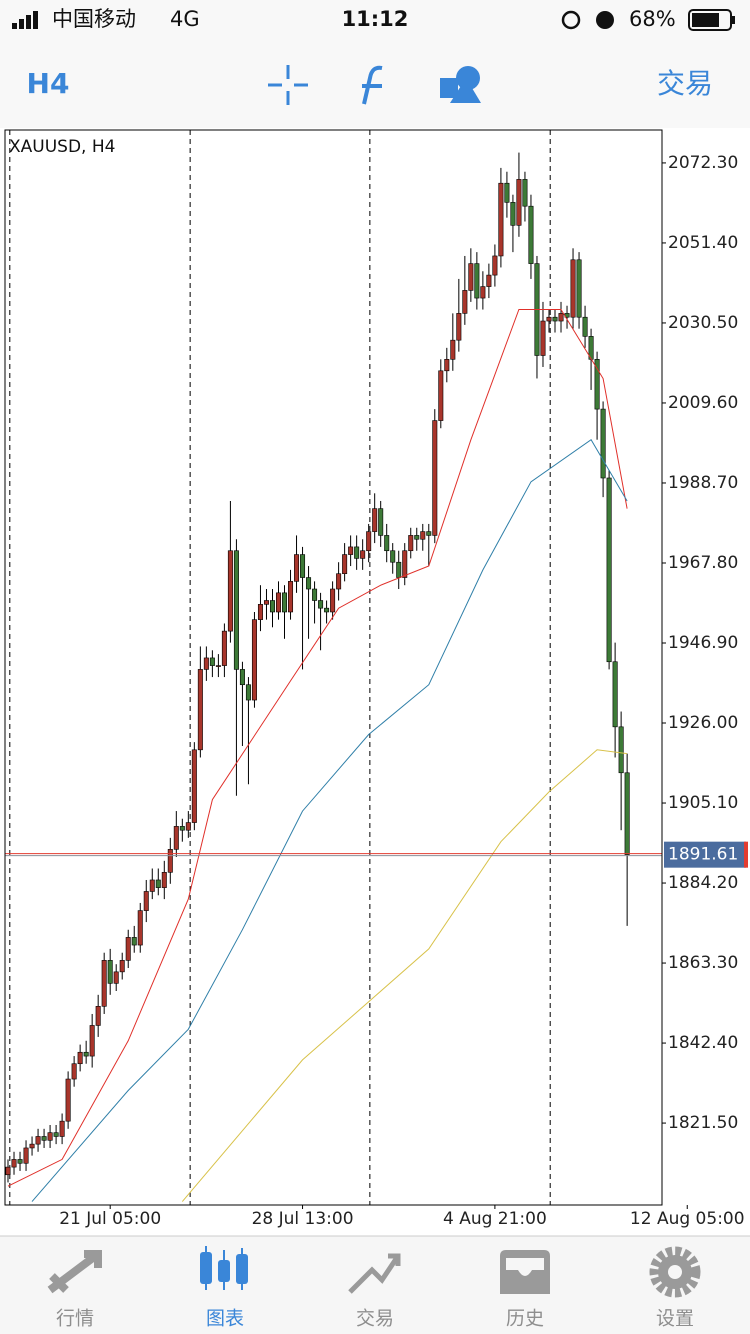 The height and width of the screenshot is (1334, 750). I want to click on signal-icon, so click(25, 20).